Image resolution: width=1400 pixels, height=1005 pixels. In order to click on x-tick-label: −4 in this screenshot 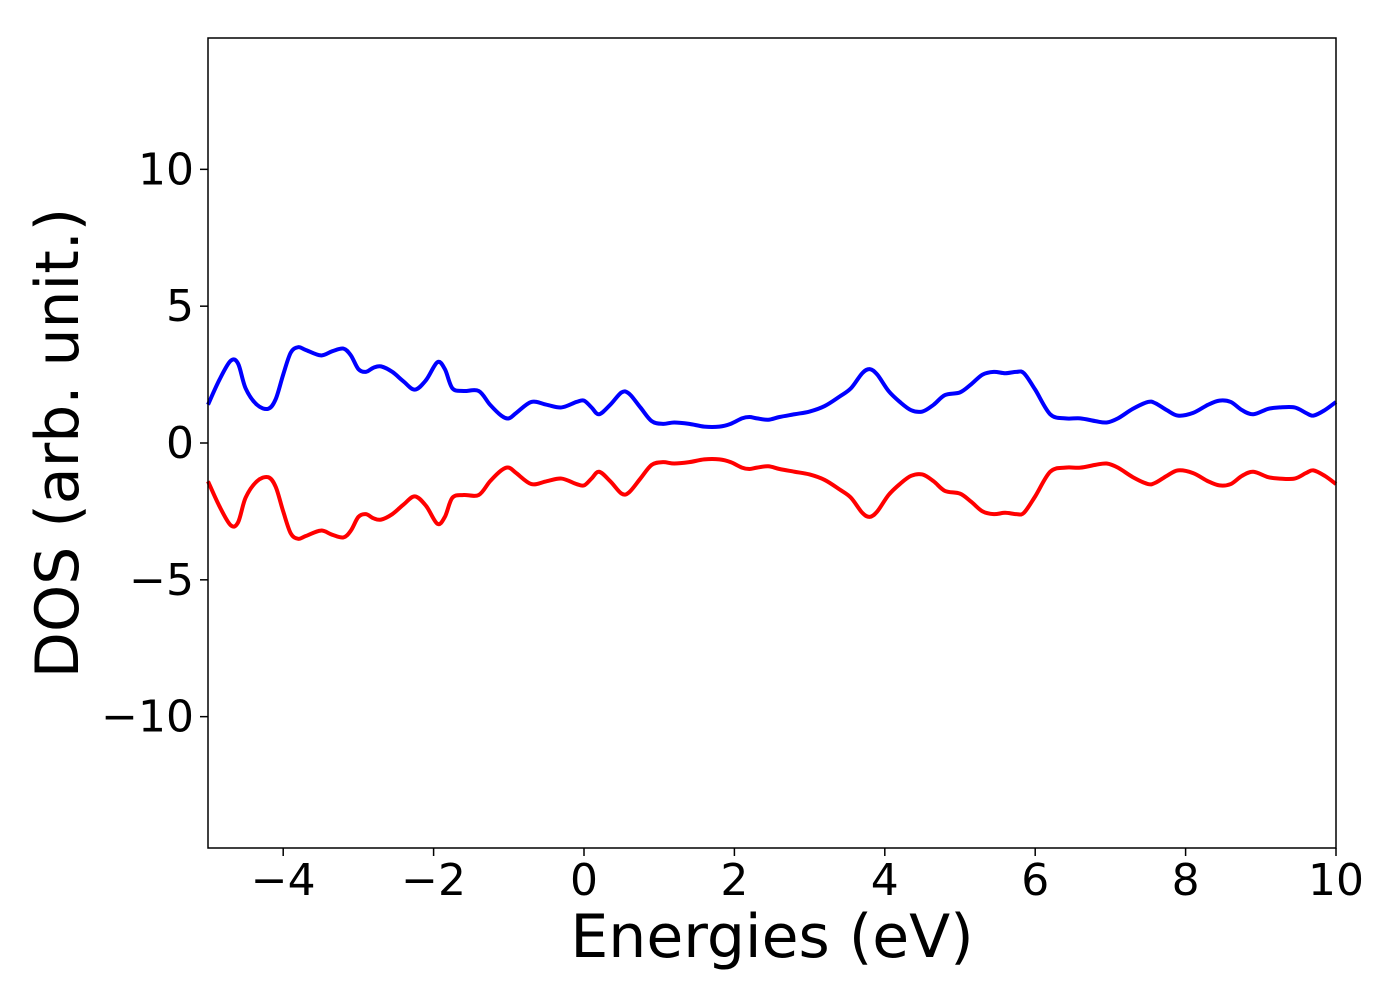, I will do `click(283, 880)`.